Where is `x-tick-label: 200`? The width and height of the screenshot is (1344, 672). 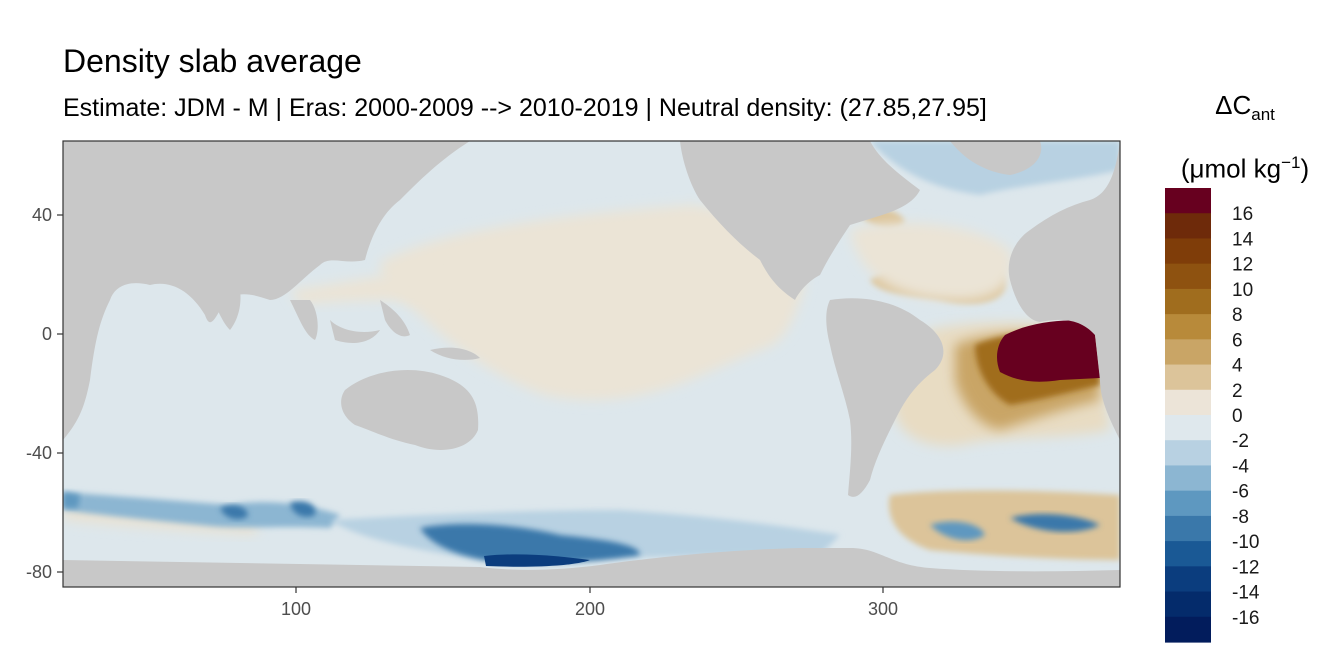 x-tick-label: 200 is located at coordinates (590, 609).